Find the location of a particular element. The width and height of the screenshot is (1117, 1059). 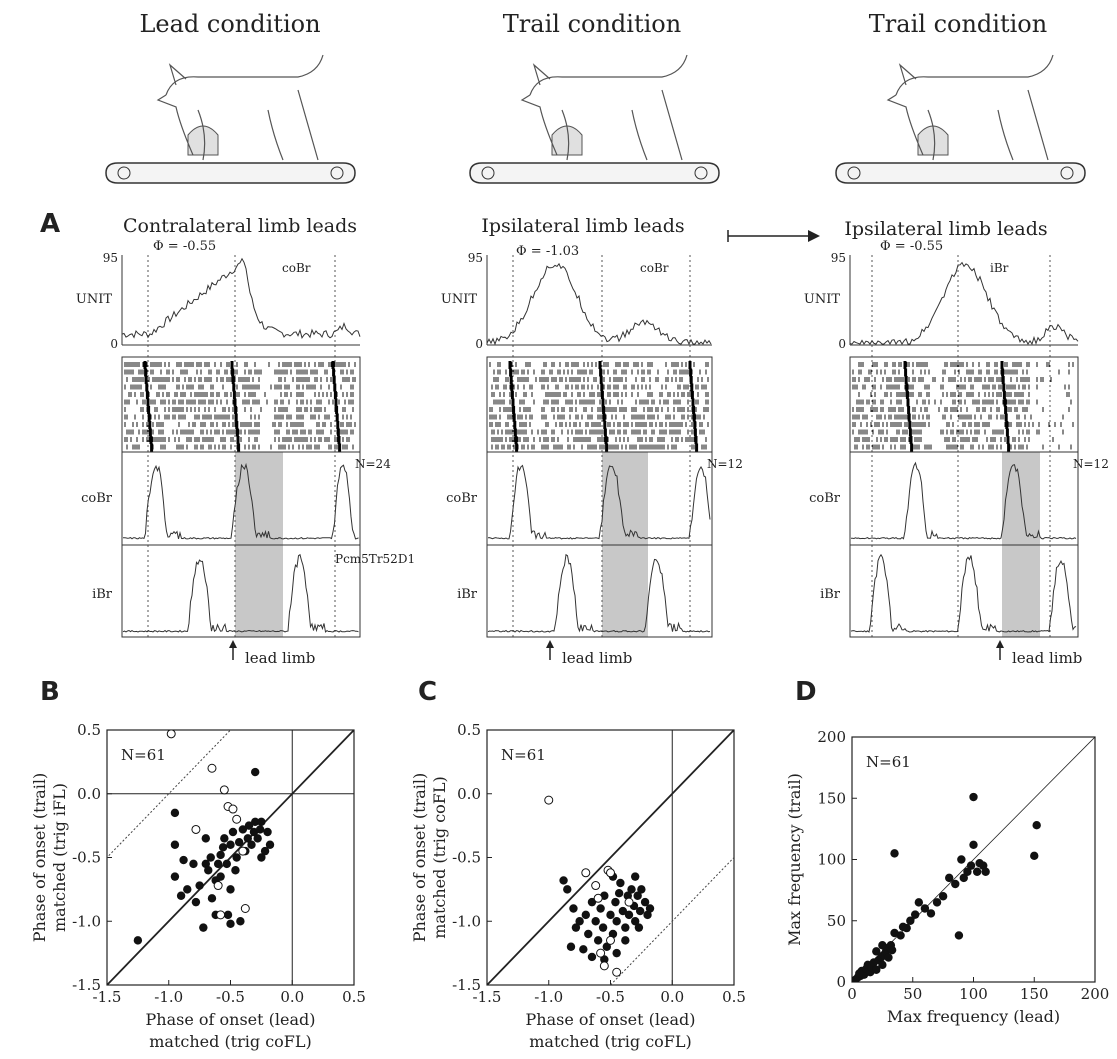

phi-right: Φ = -0.55 is located at coordinates (911, 246).